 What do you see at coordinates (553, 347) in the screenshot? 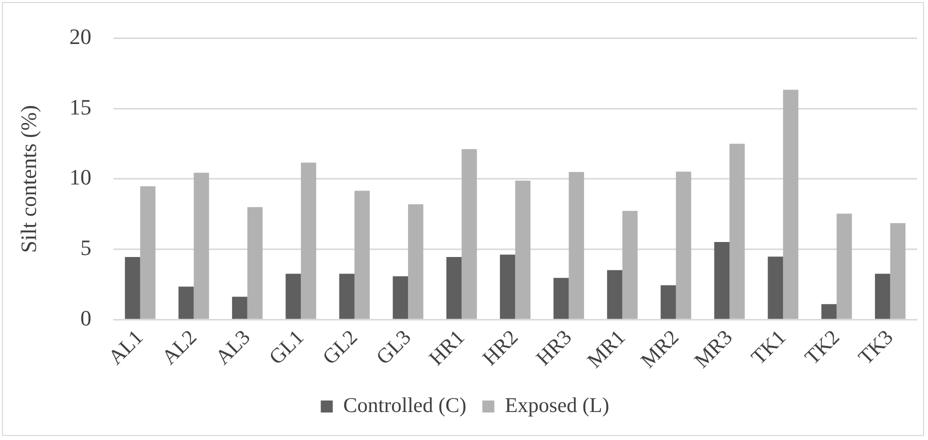
I see `x-tick-label: HR3` at bounding box center [553, 347].